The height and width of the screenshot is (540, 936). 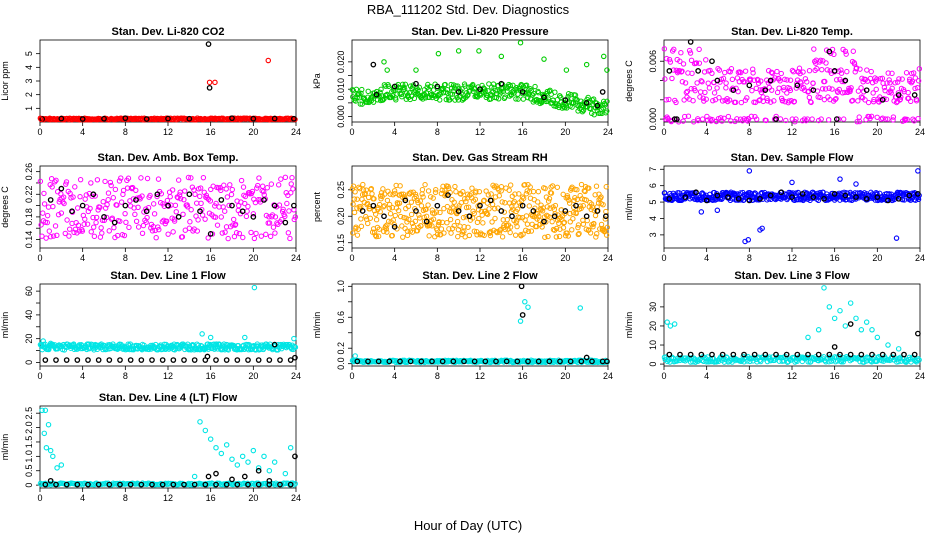 What do you see at coordinates (792, 32) in the screenshot?
I see `panel-title: Stan. Dev. Li-820 Temp.` at bounding box center [792, 32].